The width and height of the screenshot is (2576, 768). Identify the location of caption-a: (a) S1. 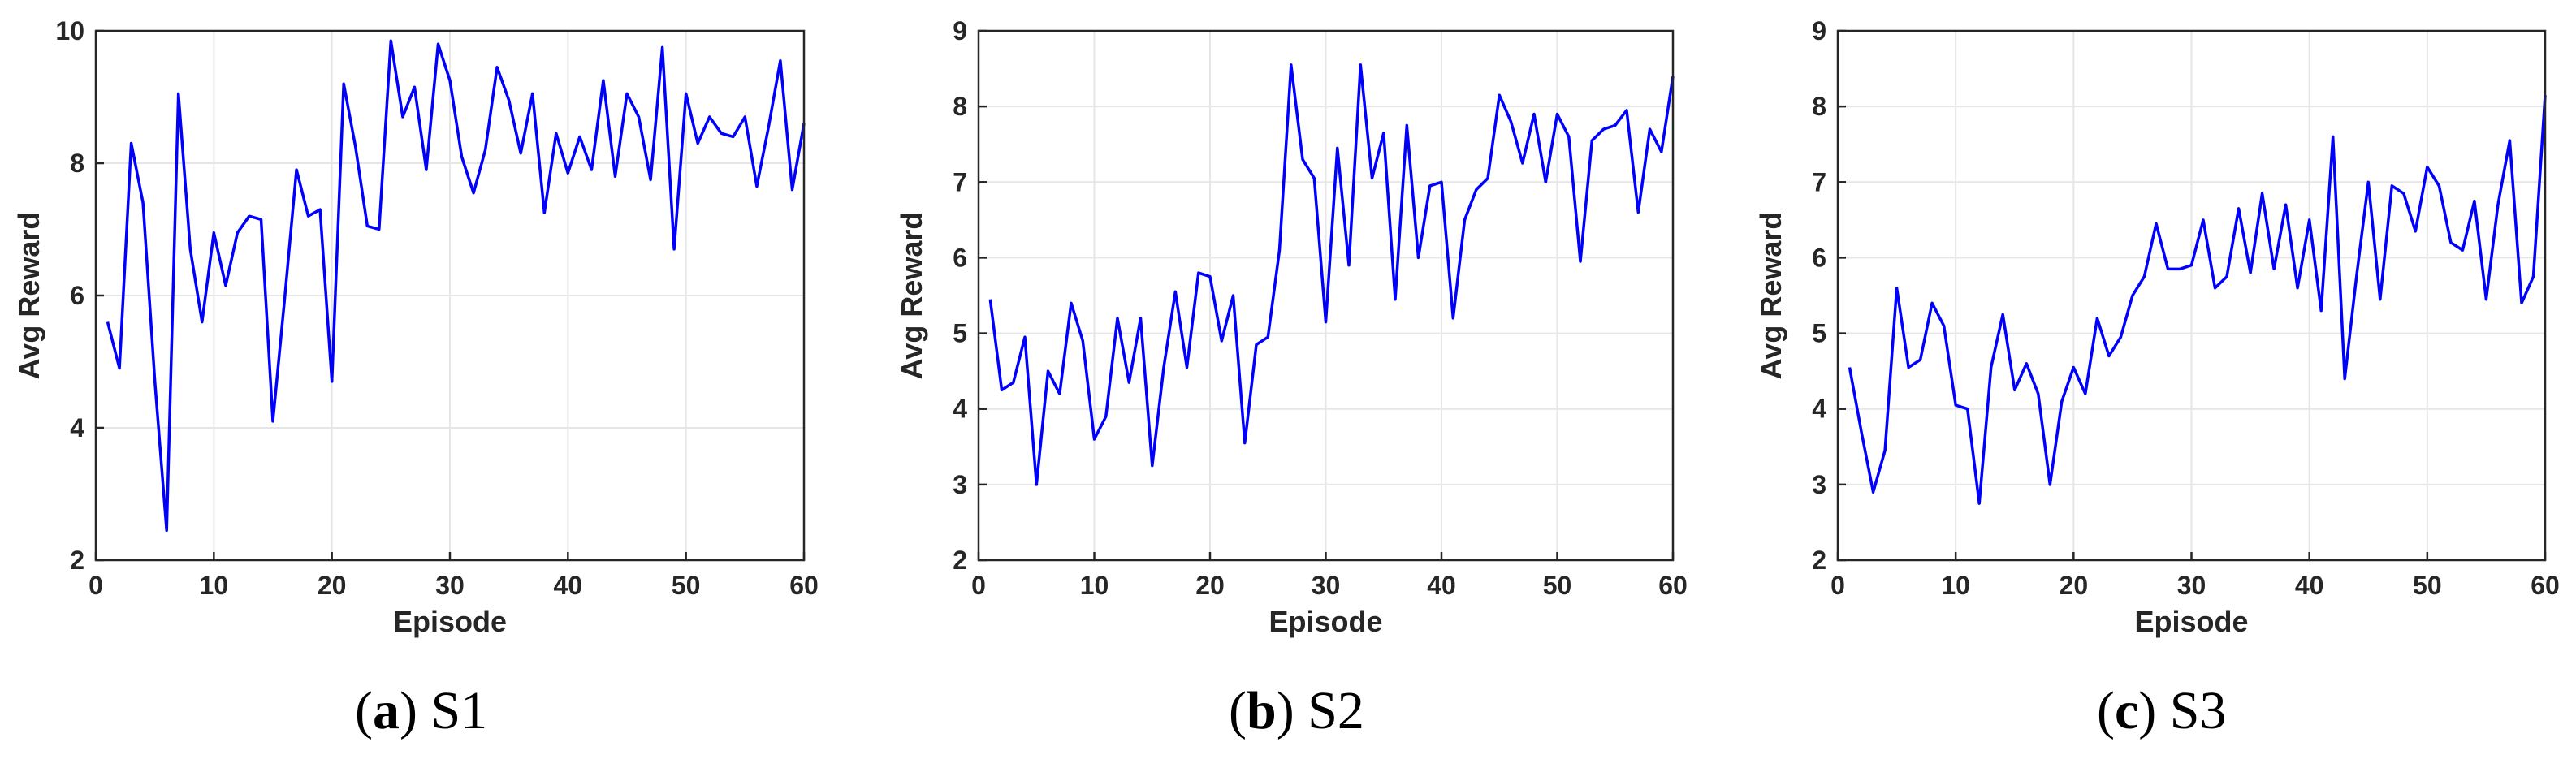
(422, 710).